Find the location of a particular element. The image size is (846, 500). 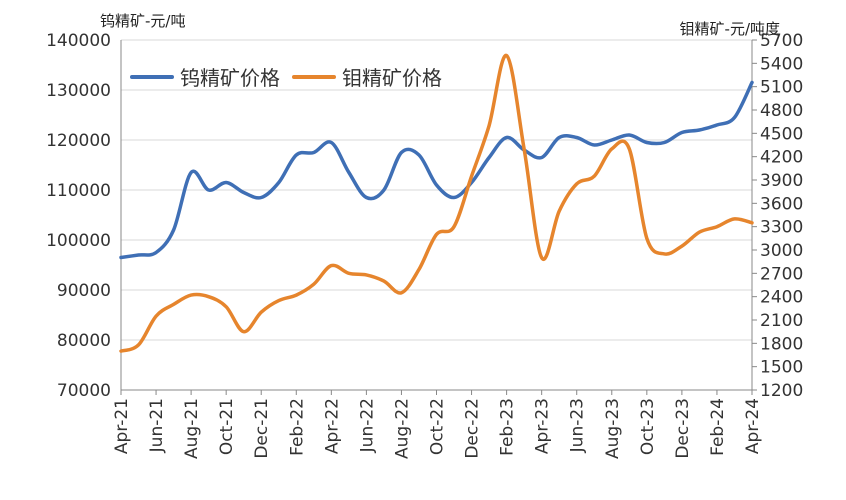

y-left-tick-label: 100000 is located at coordinates (78, 241).